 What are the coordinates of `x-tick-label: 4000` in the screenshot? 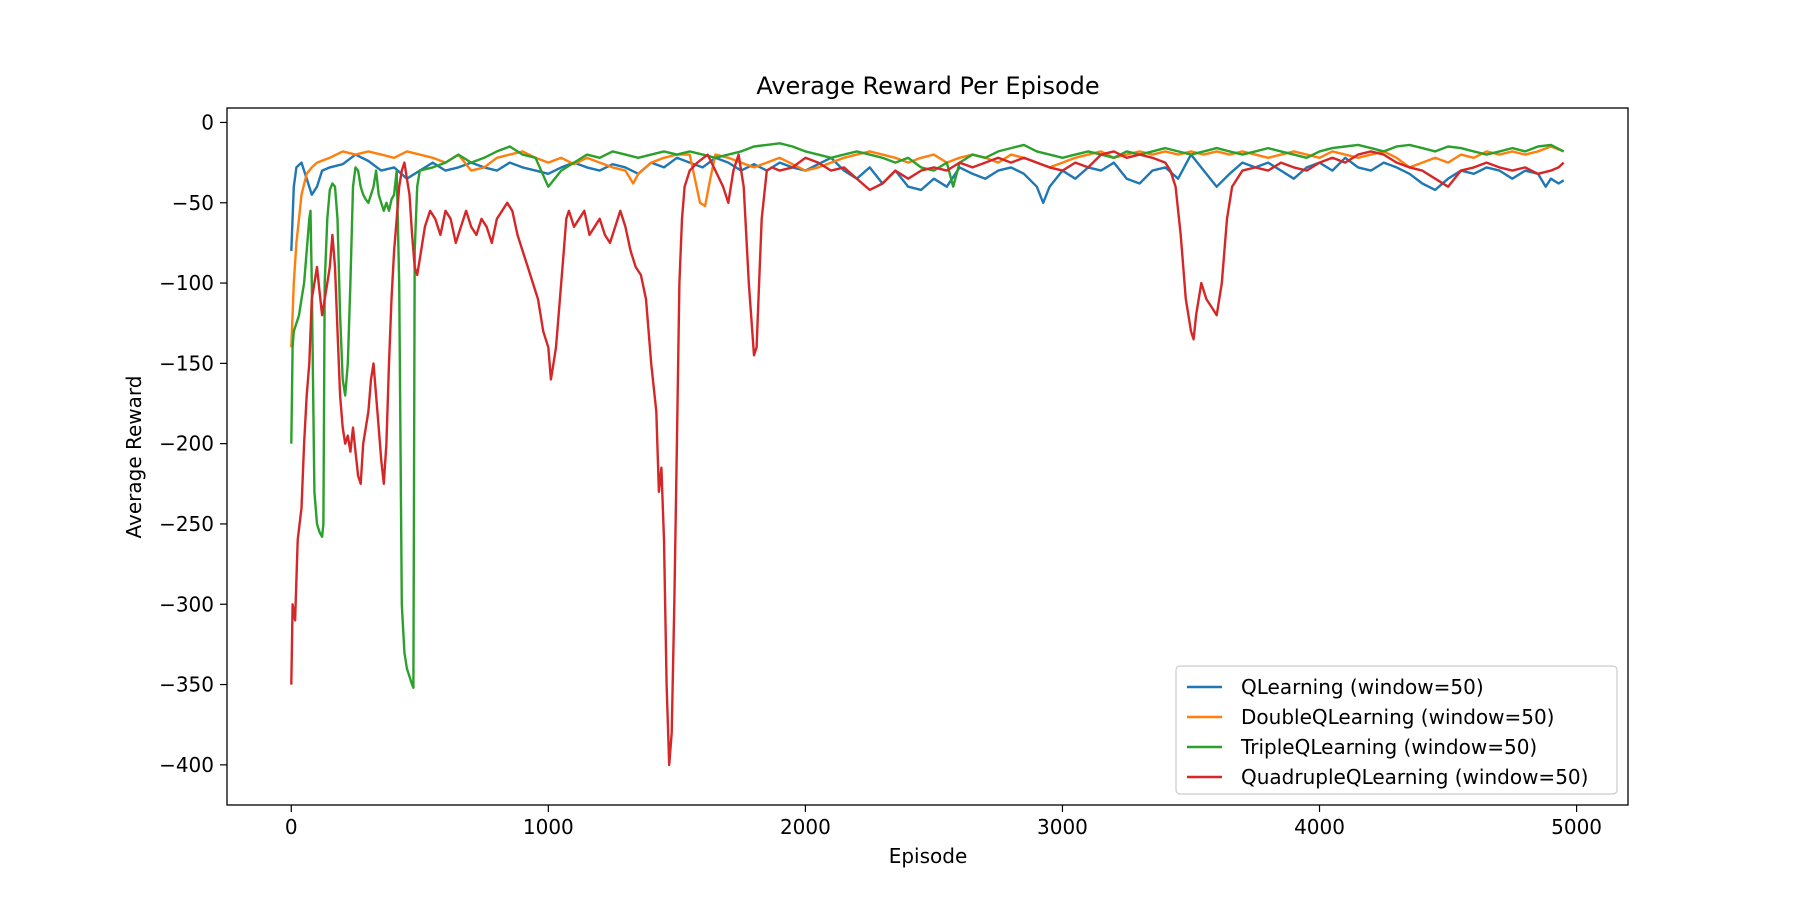 It's located at (1319, 827).